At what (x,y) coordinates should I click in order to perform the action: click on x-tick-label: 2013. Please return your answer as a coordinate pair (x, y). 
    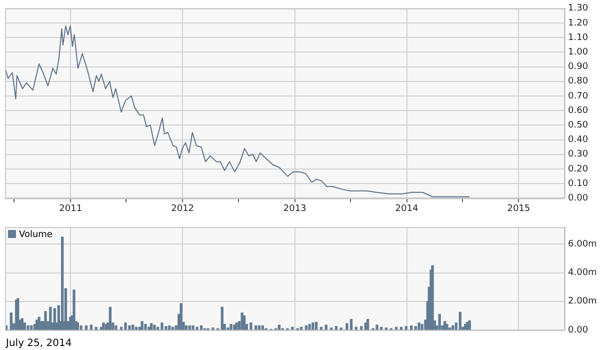
    Looking at the image, I should click on (294, 209).